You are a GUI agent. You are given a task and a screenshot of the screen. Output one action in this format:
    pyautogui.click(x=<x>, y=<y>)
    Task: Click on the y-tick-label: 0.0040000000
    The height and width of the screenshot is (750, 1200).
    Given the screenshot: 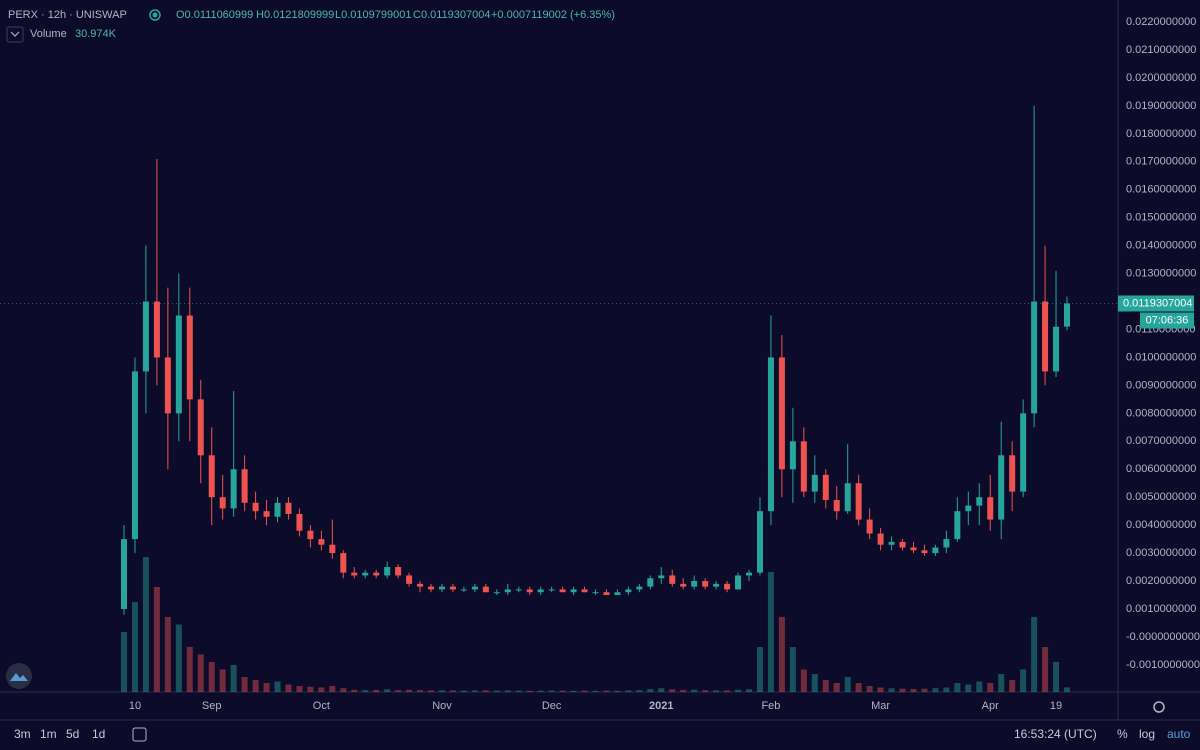 What is the action you would take?
    pyautogui.click(x=1161, y=525)
    